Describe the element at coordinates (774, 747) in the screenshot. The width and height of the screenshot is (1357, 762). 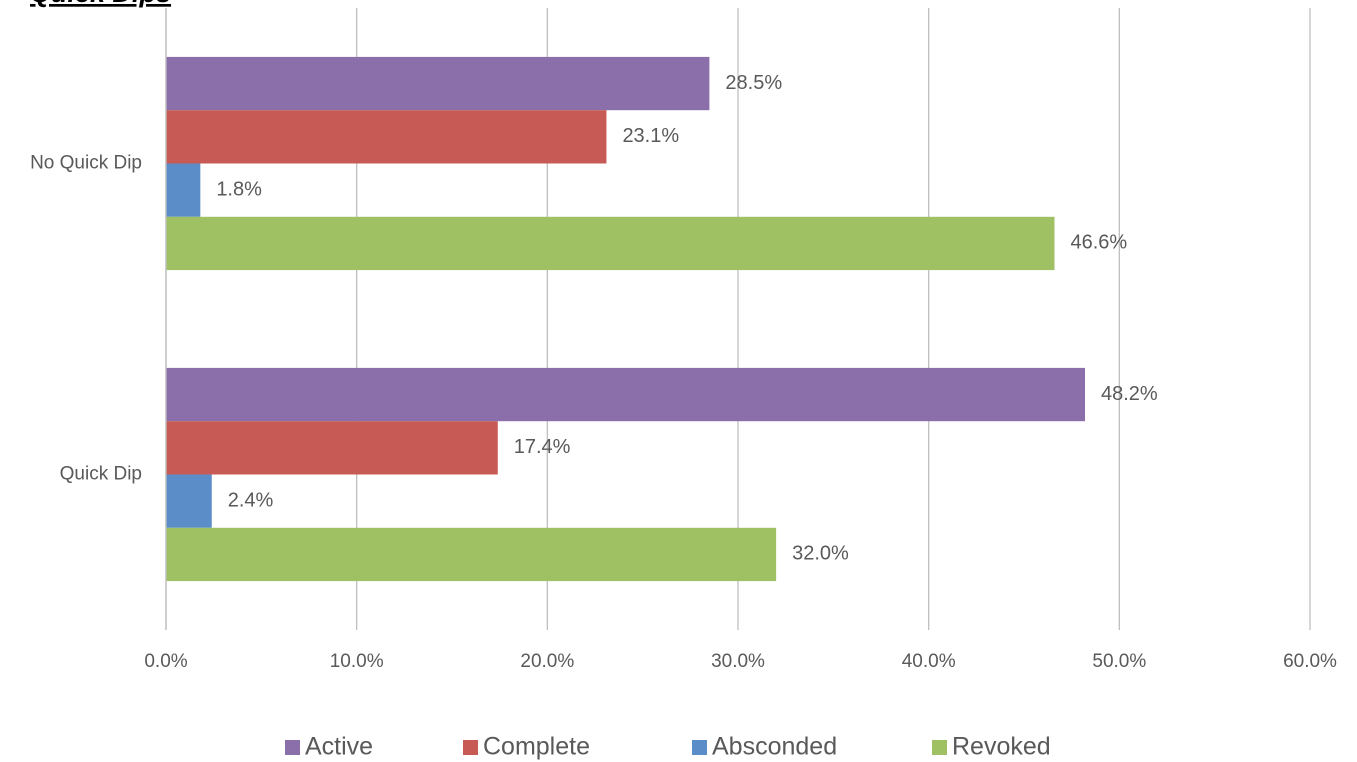
I see `legend-label: Absconded` at that location.